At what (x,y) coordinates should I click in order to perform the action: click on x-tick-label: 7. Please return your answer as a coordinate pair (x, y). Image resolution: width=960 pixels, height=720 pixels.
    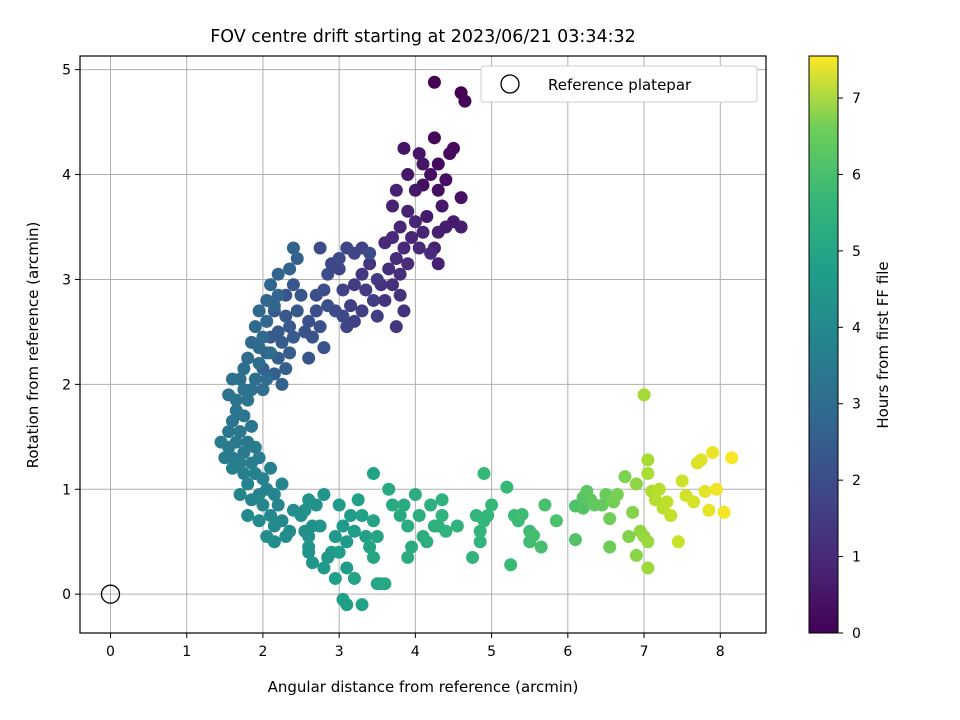
    Looking at the image, I should click on (644, 652).